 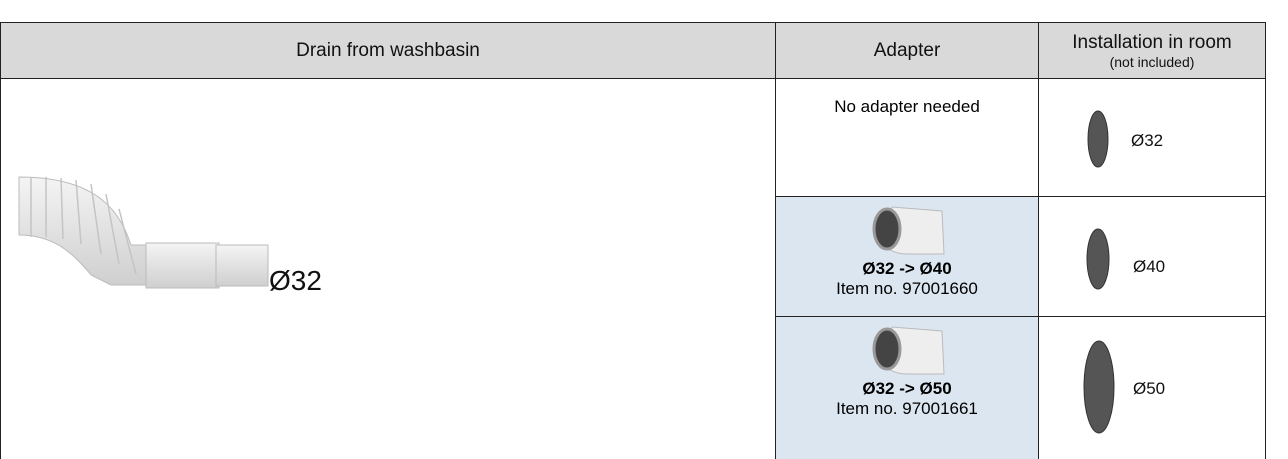 I want to click on adapter-item: Item no. 97001661, so click(x=907, y=408).